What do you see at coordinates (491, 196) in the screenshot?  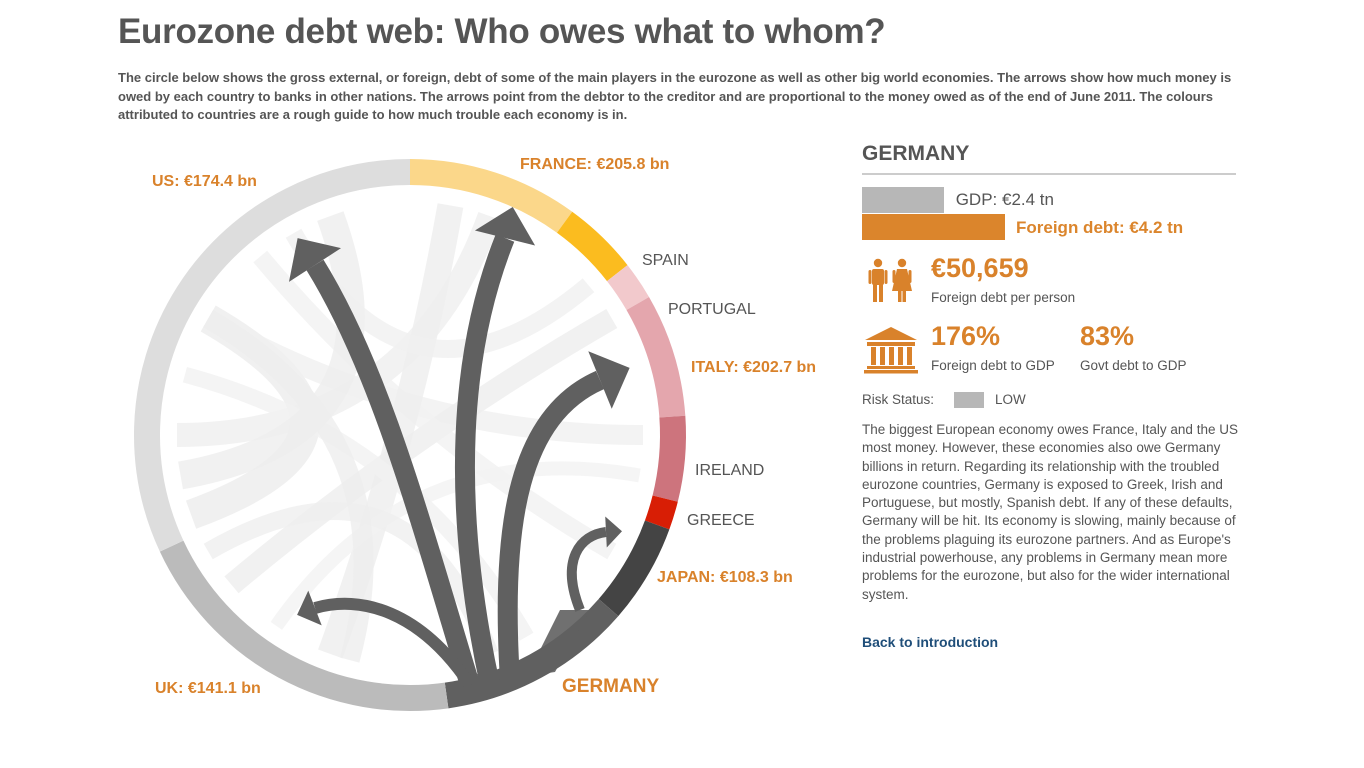 I see `segment-france` at bounding box center [491, 196].